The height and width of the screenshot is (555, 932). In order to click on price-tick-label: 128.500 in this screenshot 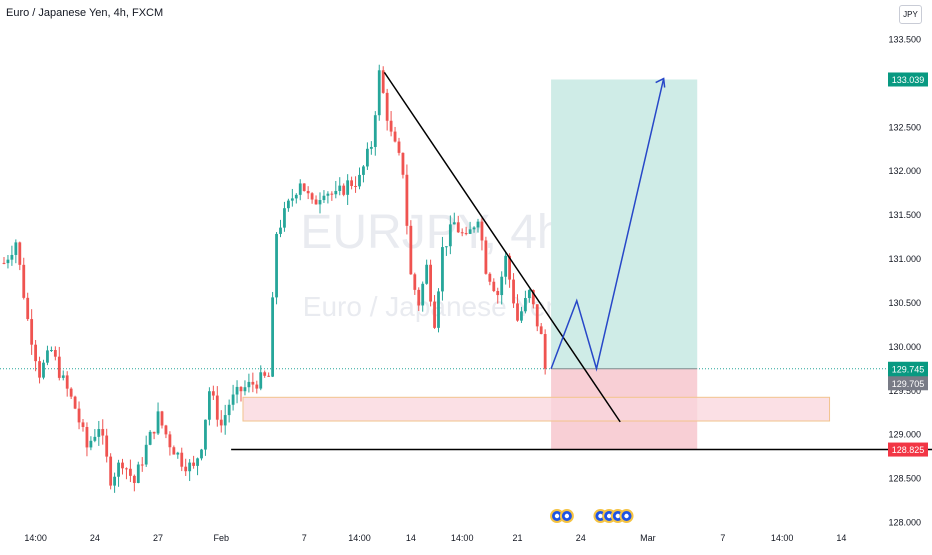, I will do `click(904, 479)`.